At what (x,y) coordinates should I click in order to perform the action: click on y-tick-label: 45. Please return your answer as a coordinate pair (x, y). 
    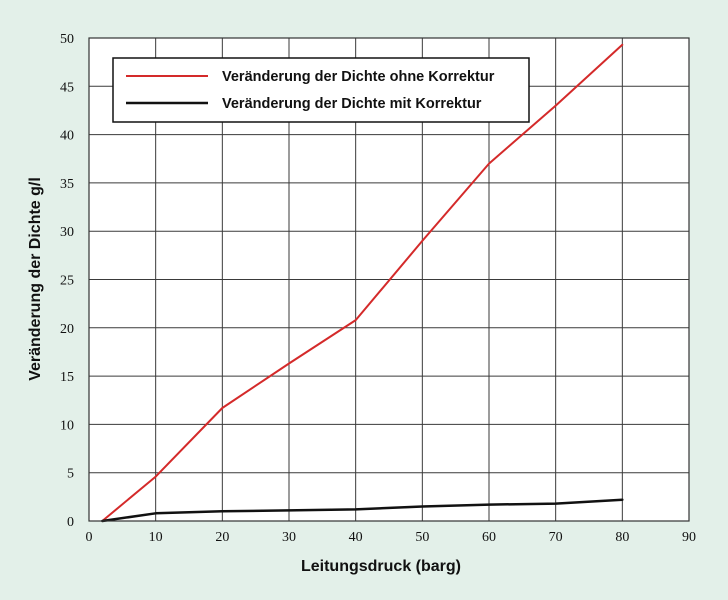
    Looking at the image, I should click on (67, 87).